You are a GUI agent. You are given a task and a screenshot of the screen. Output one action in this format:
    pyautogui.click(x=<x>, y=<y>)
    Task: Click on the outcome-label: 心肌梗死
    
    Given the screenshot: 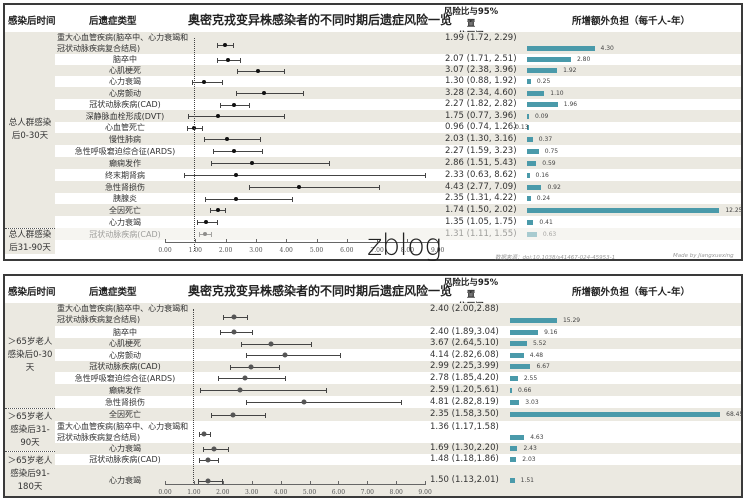 What is the action you would take?
    pyautogui.click(x=125, y=343)
    